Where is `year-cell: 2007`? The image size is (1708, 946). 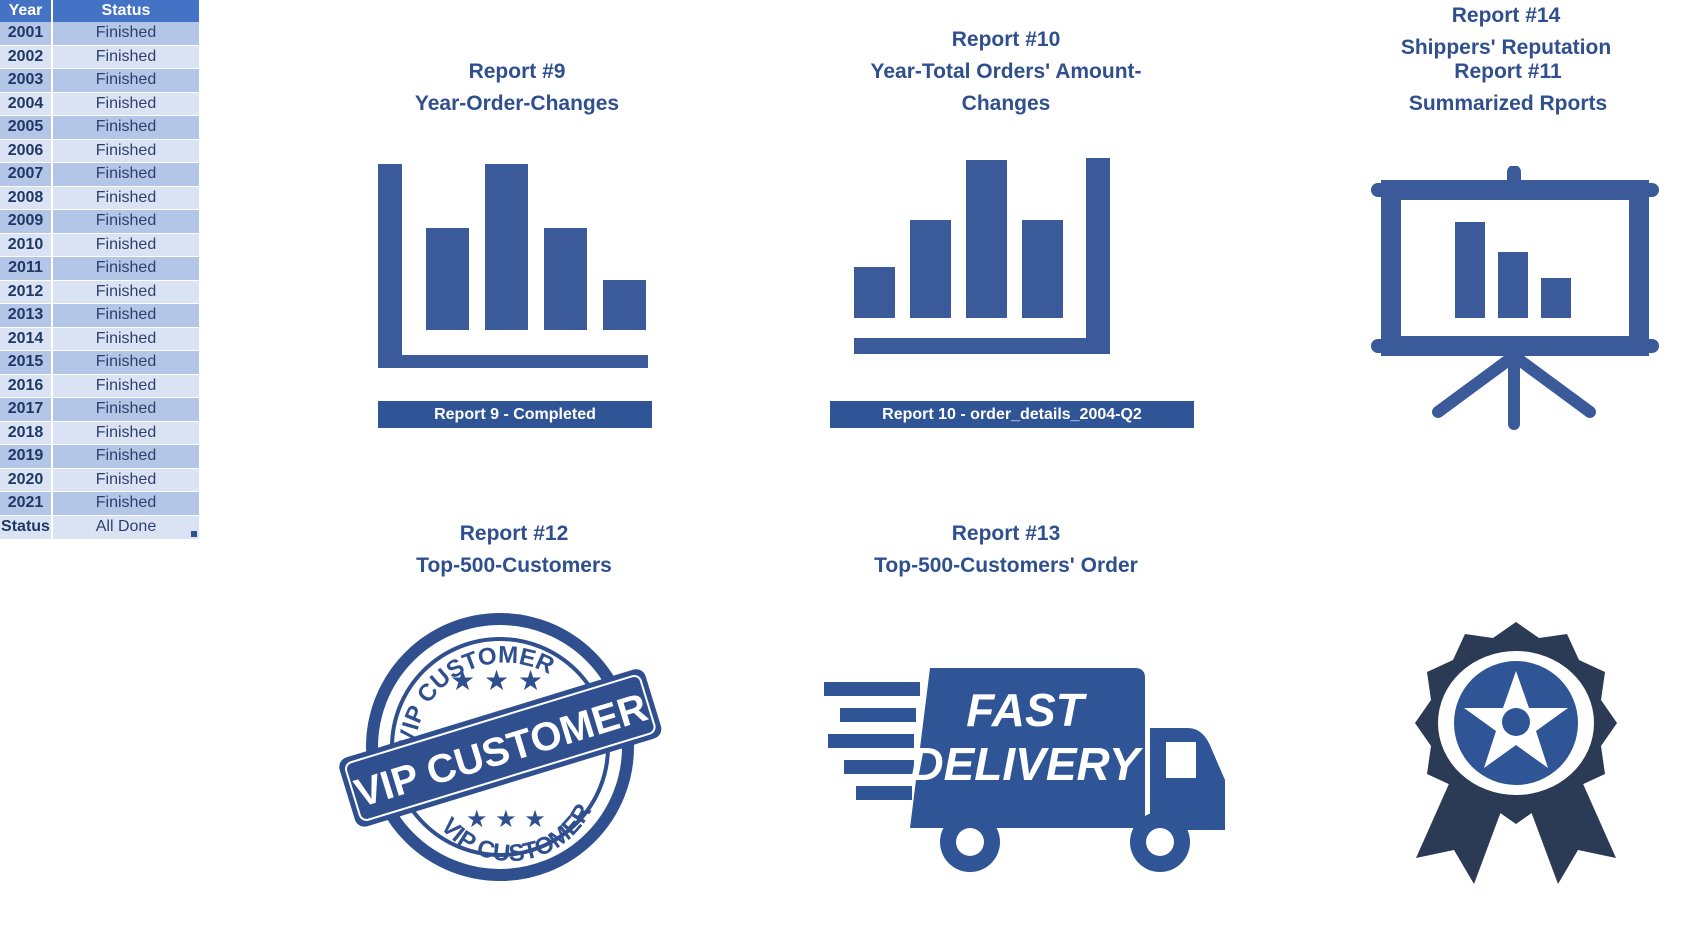
year-cell: 2007 is located at coordinates (26, 174).